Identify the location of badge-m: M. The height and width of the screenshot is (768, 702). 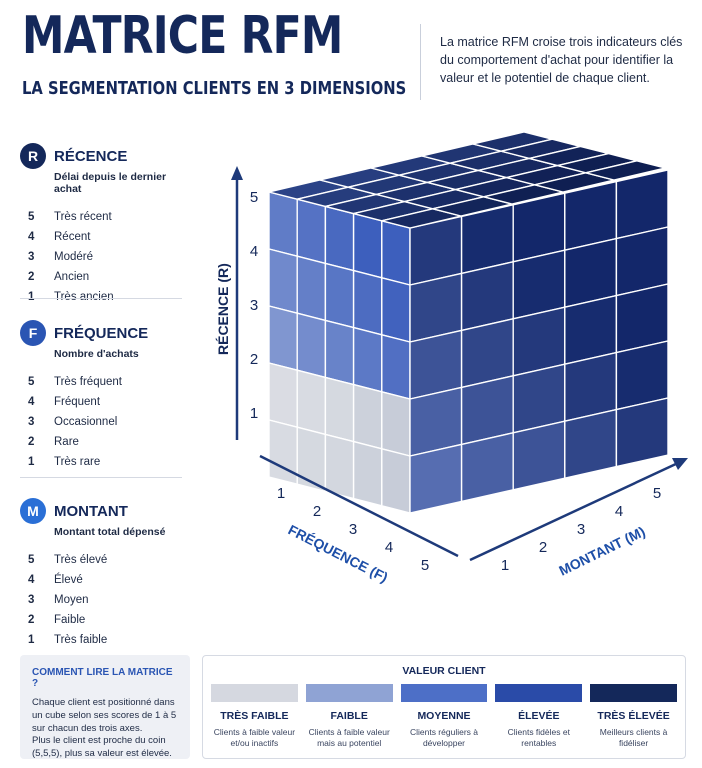
(33, 511).